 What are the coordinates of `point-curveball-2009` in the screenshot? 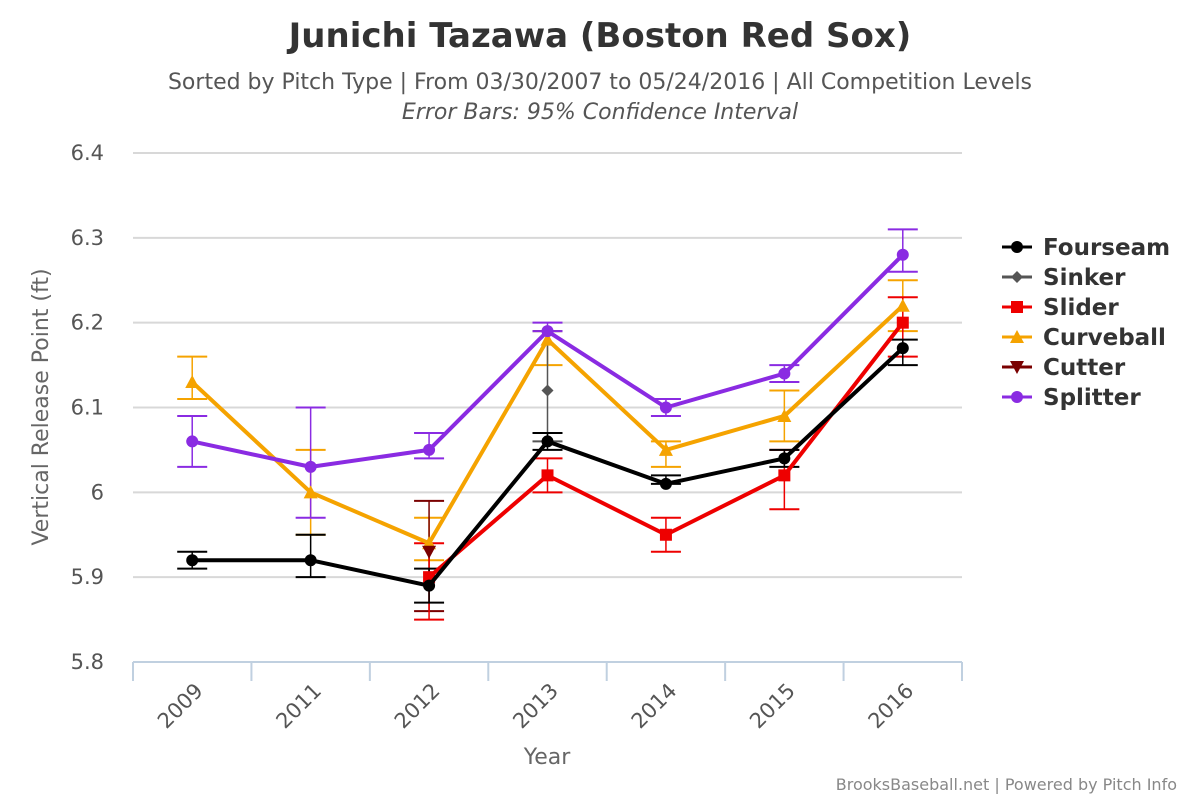 It's located at (192, 382).